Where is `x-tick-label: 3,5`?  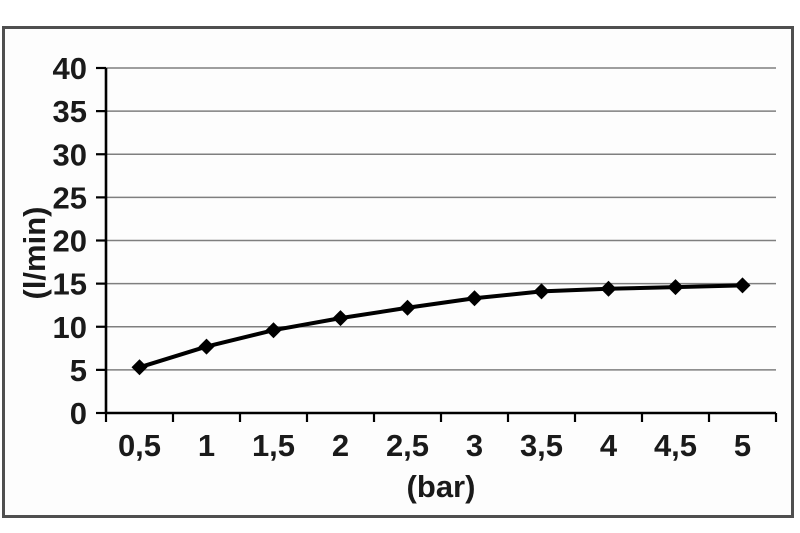
x-tick-label: 3,5 is located at coordinates (541, 445).